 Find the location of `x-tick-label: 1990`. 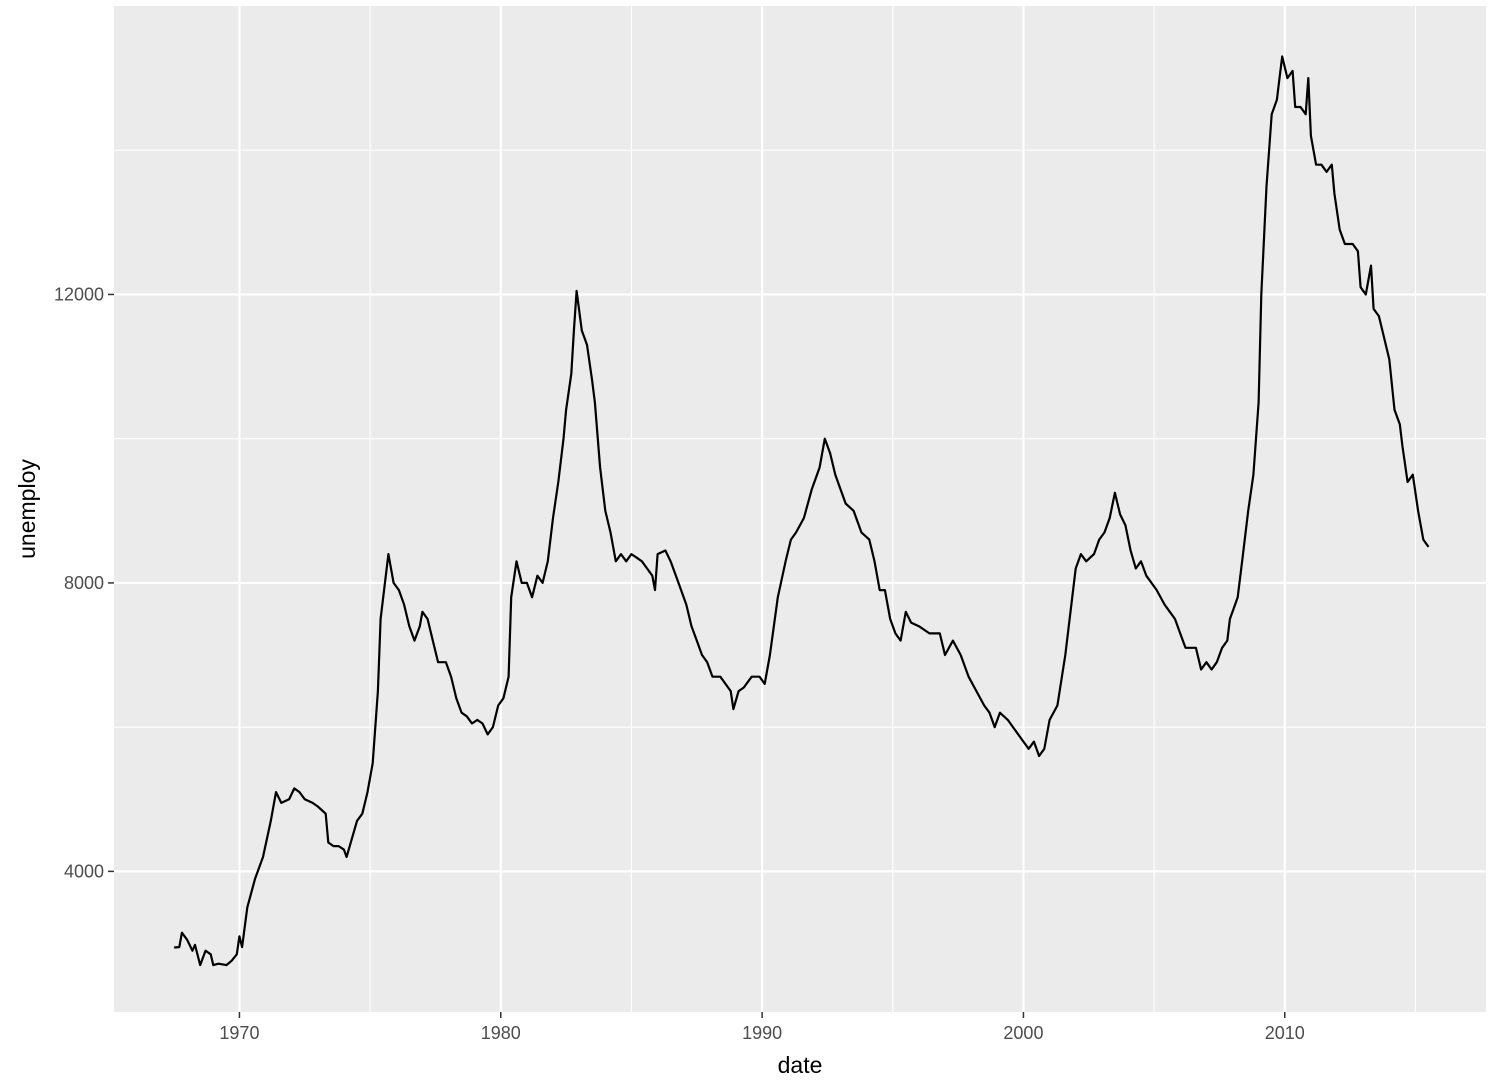

x-tick-label: 1990 is located at coordinates (762, 1033).